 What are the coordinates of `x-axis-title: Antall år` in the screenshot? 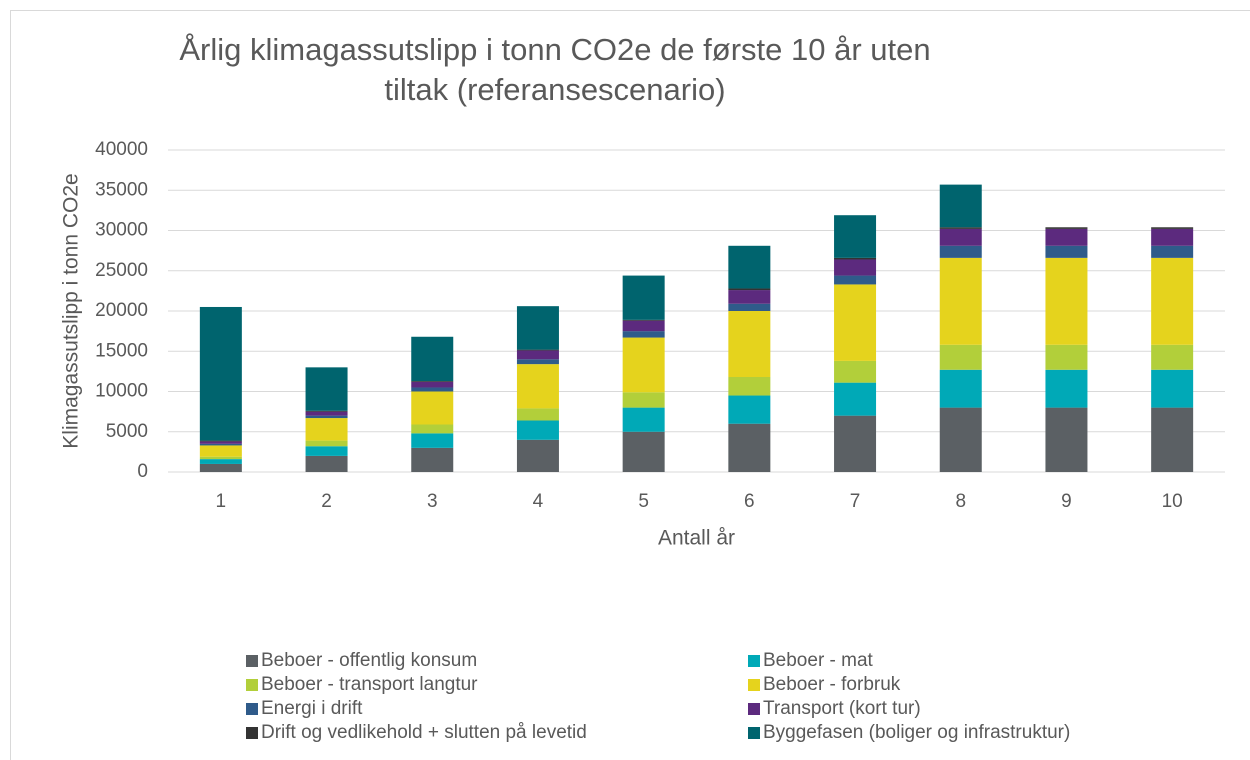 It's located at (696, 538).